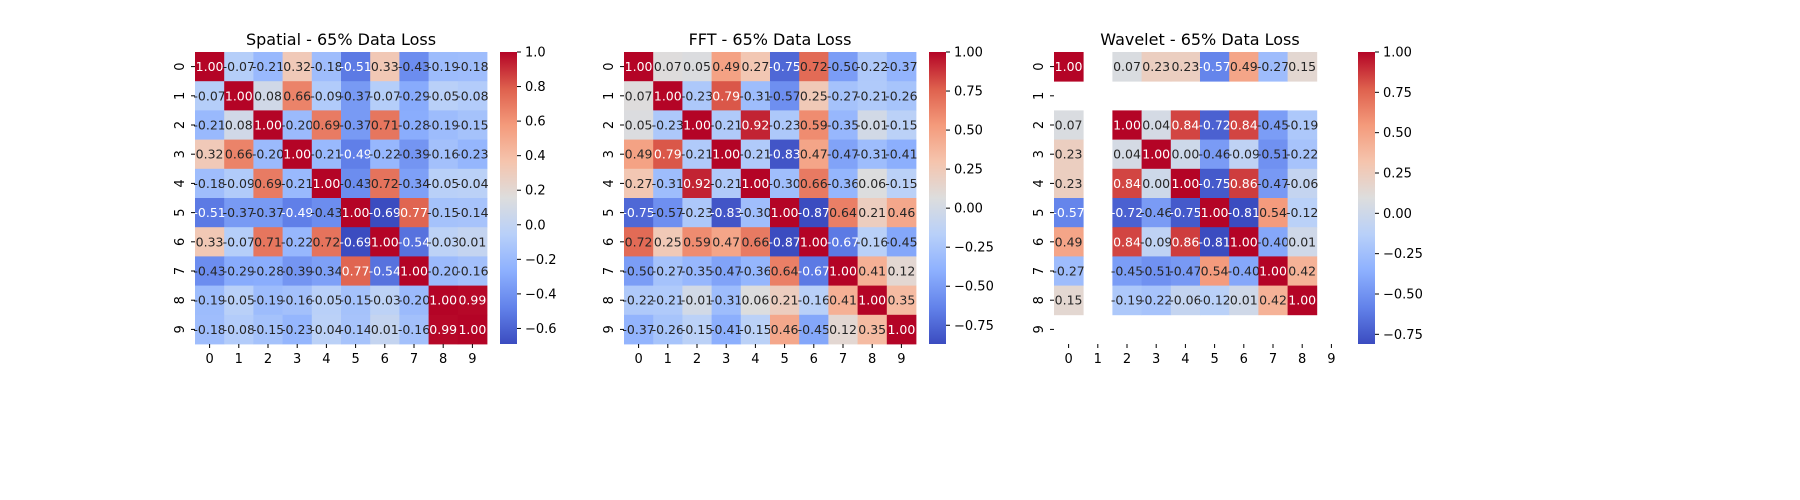 The height and width of the screenshot is (500, 1800). What do you see at coordinates (355, 359) in the screenshot?
I see `x-tick-label: 5` at bounding box center [355, 359].